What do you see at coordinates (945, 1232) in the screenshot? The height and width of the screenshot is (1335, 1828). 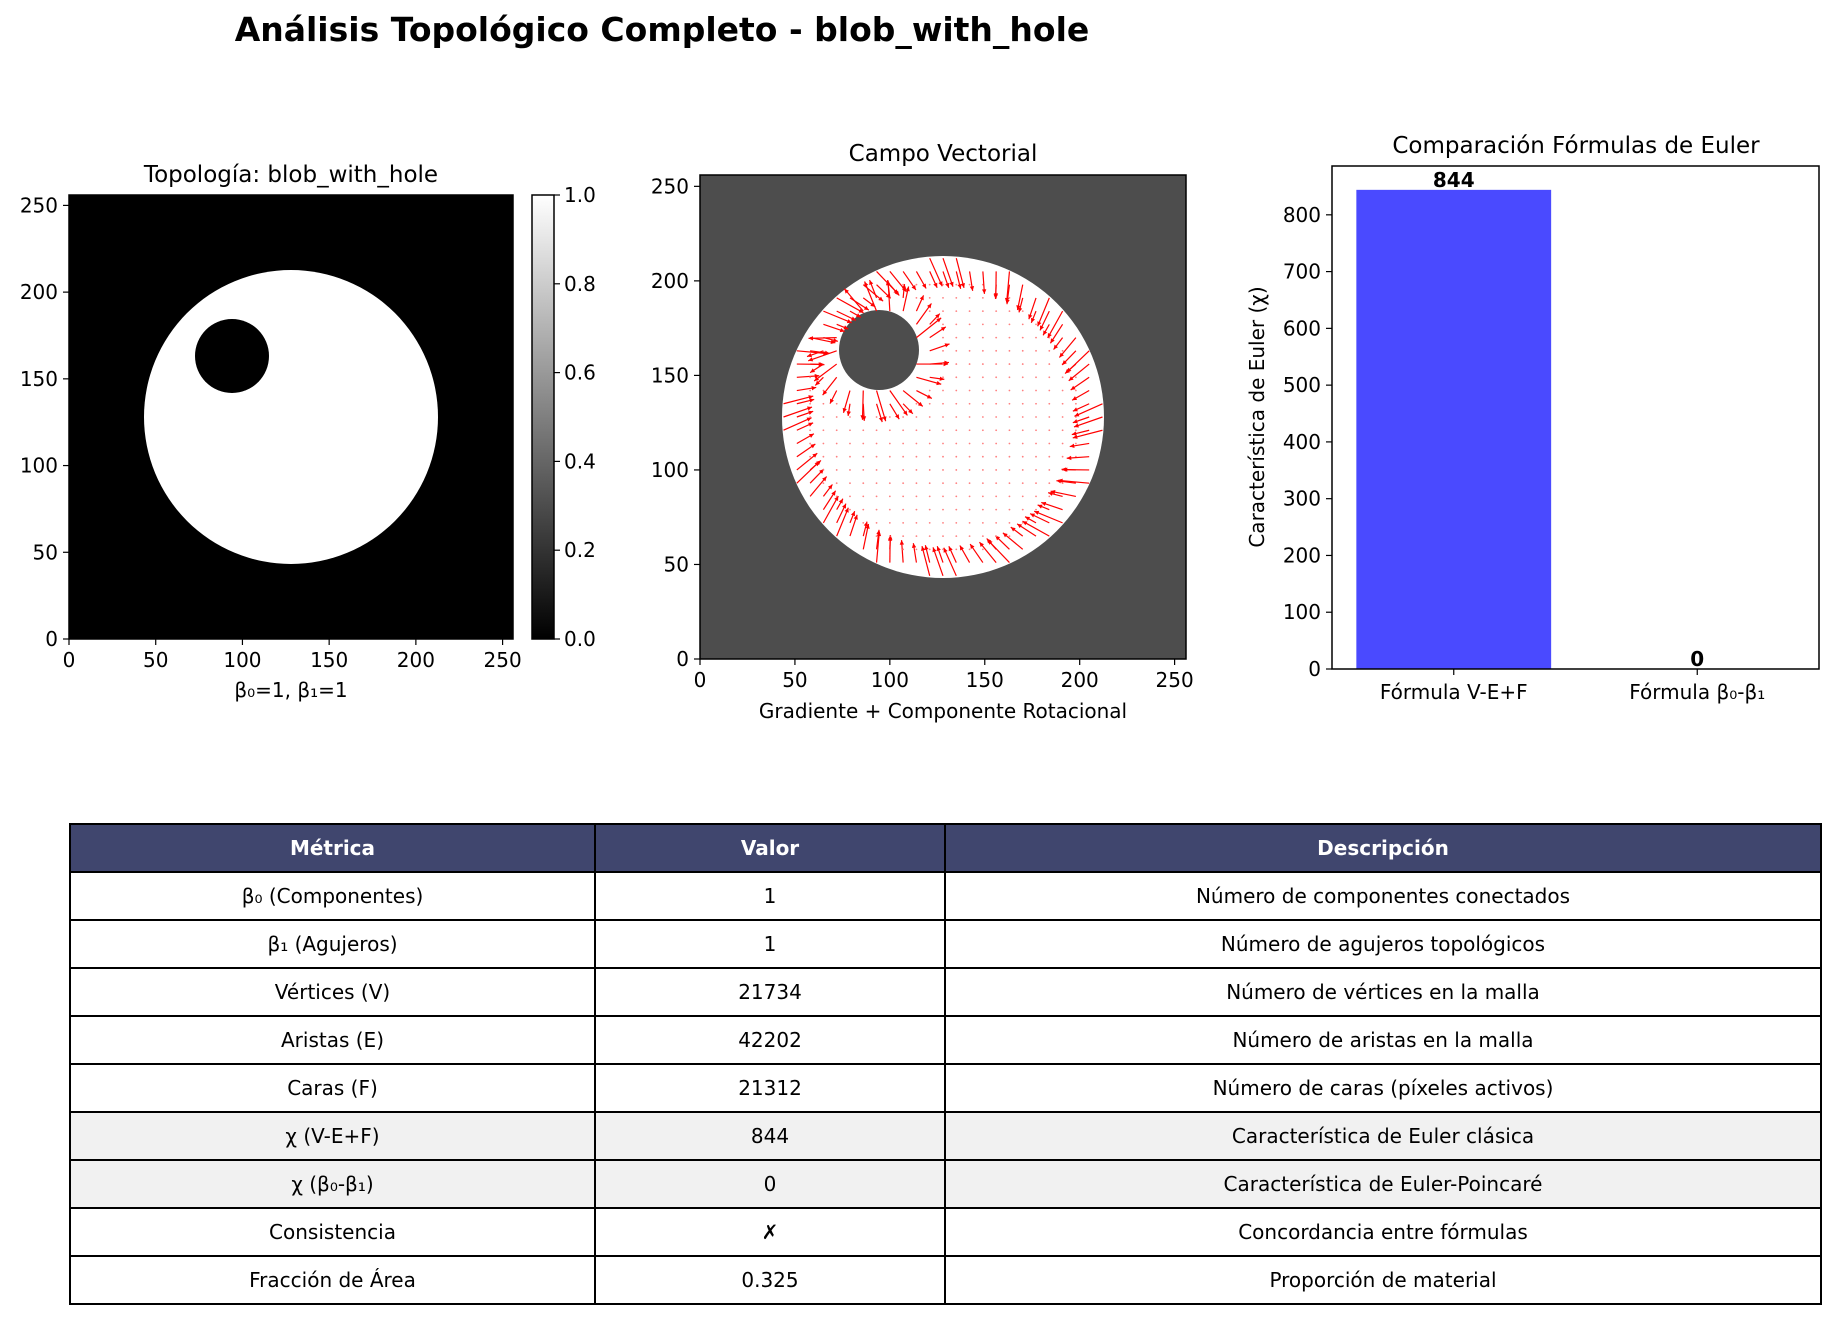 I see `table-row: Consistencia ✗ Concordancia entre fórmulas` at bounding box center [945, 1232].